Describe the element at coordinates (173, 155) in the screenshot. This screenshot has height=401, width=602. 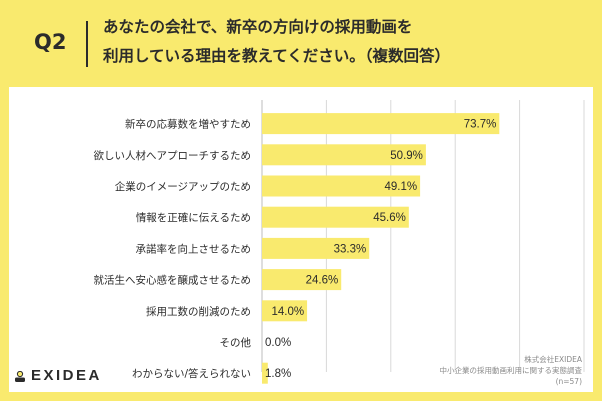
I see `category-label: 欲しい人材へアプローチするため` at that location.